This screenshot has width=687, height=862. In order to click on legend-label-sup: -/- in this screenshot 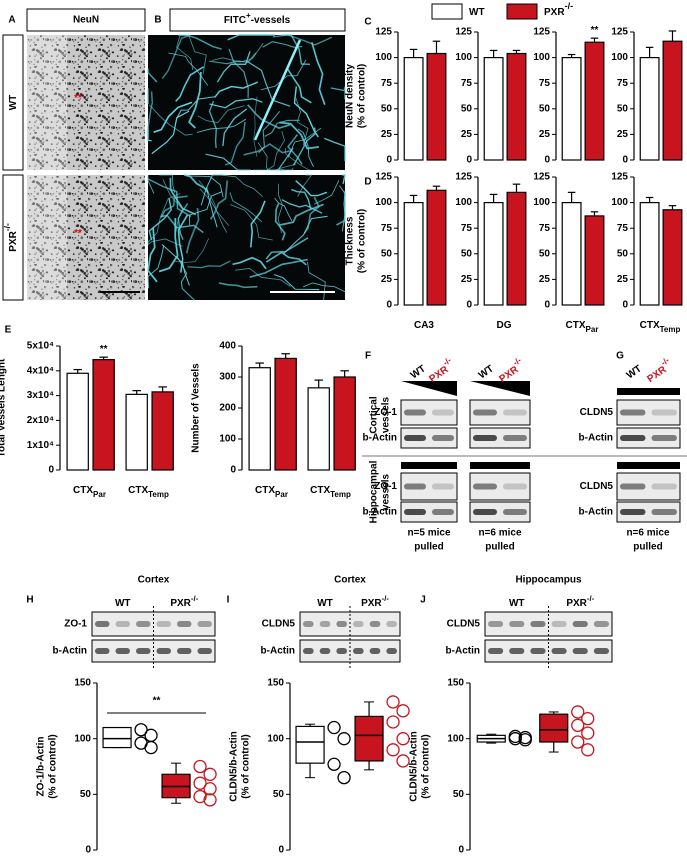, I will do `click(569, 6)`.